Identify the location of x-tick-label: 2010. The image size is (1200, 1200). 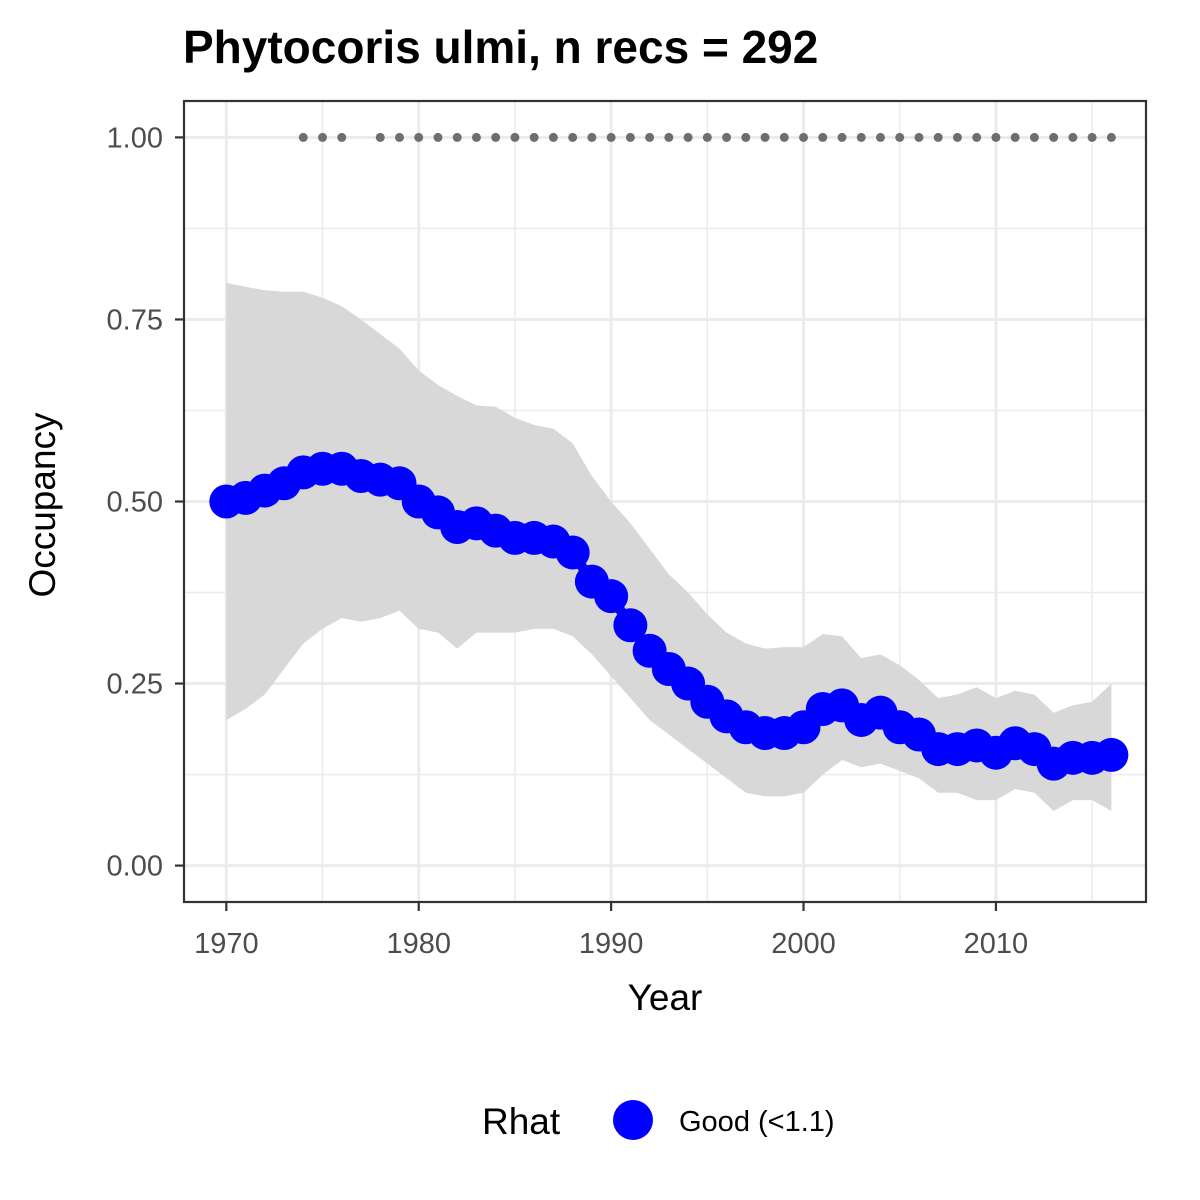
(996, 944).